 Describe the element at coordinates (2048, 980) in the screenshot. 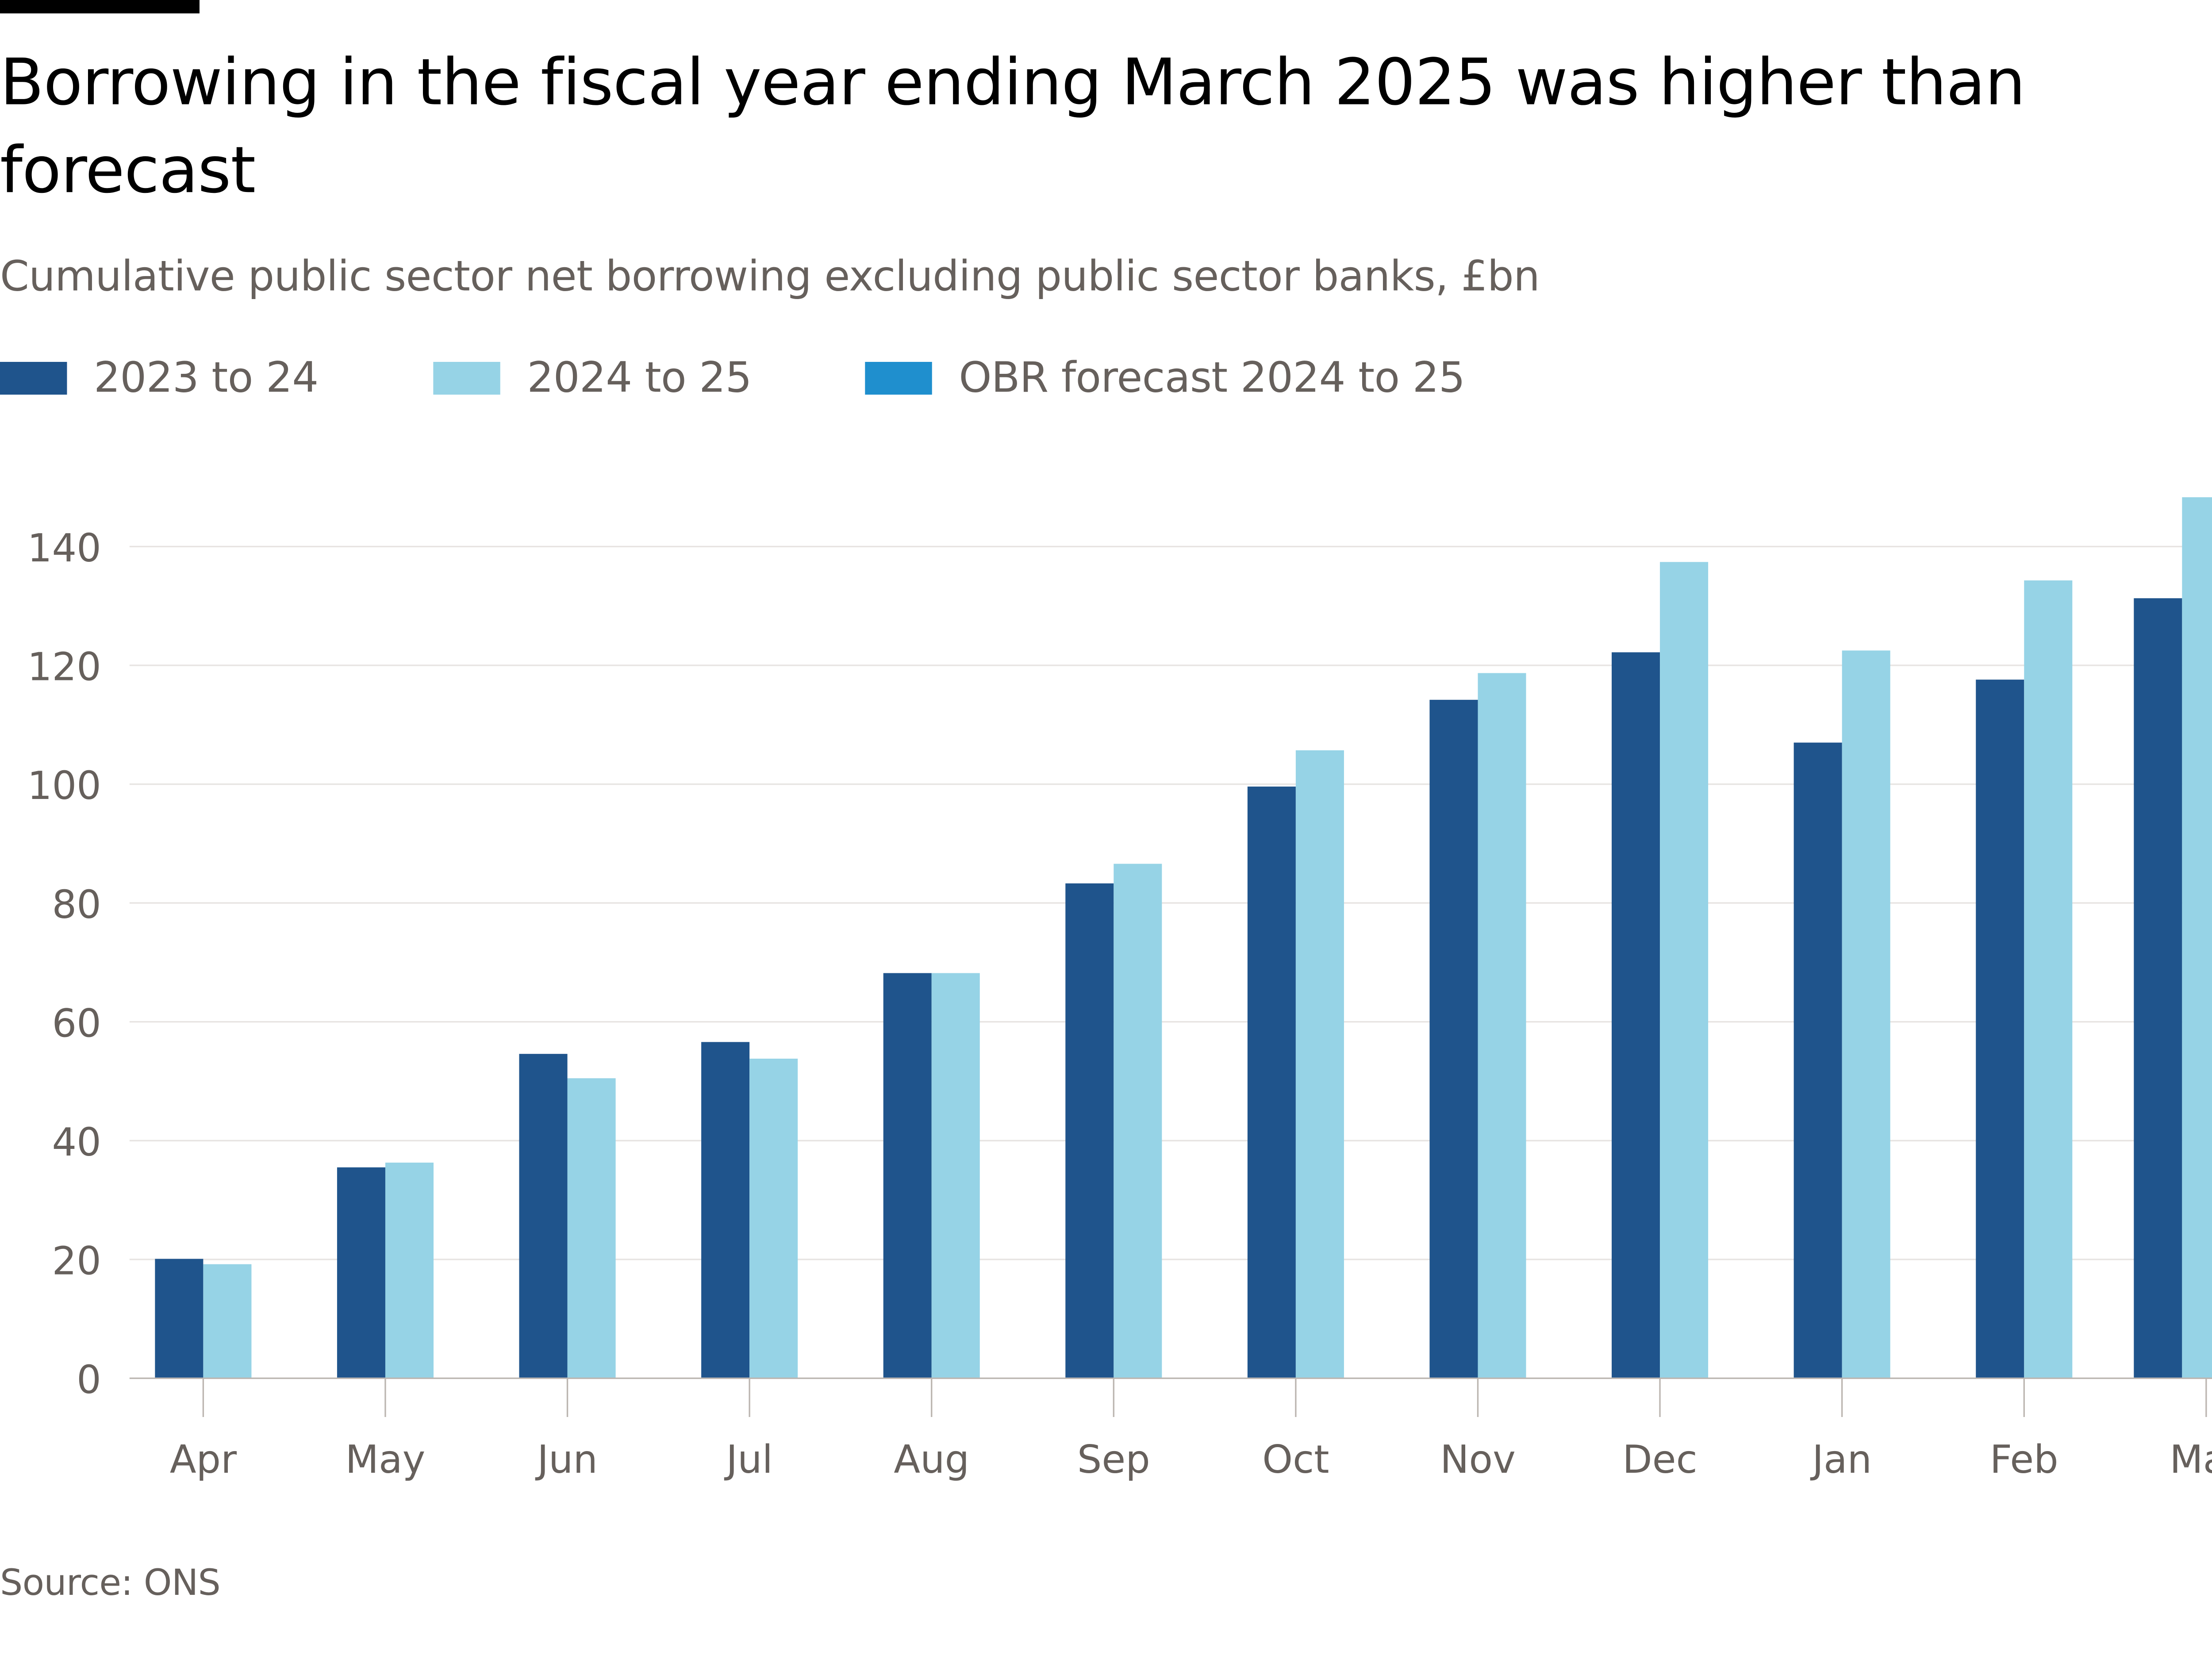

I see `bar-2024-to-25-feb` at that location.